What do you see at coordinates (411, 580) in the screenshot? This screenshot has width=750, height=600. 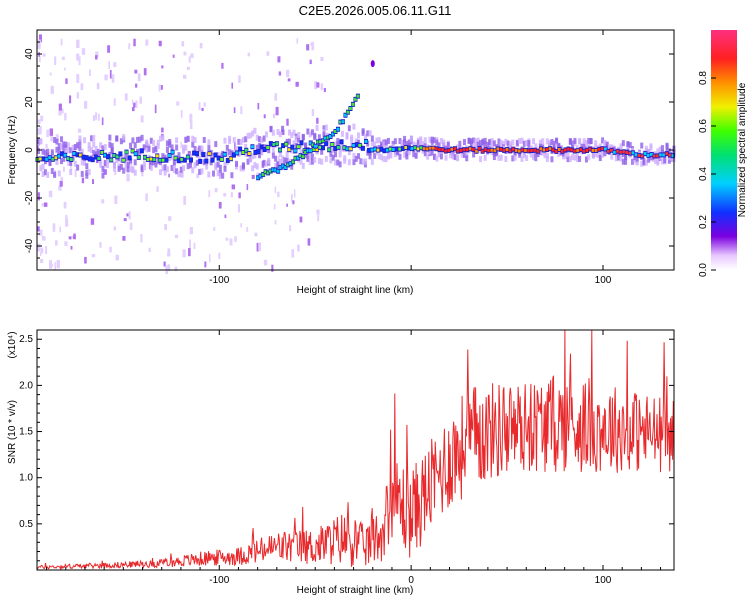 I see `snr-xtick-label: 0` at bounding box center [411, 580].